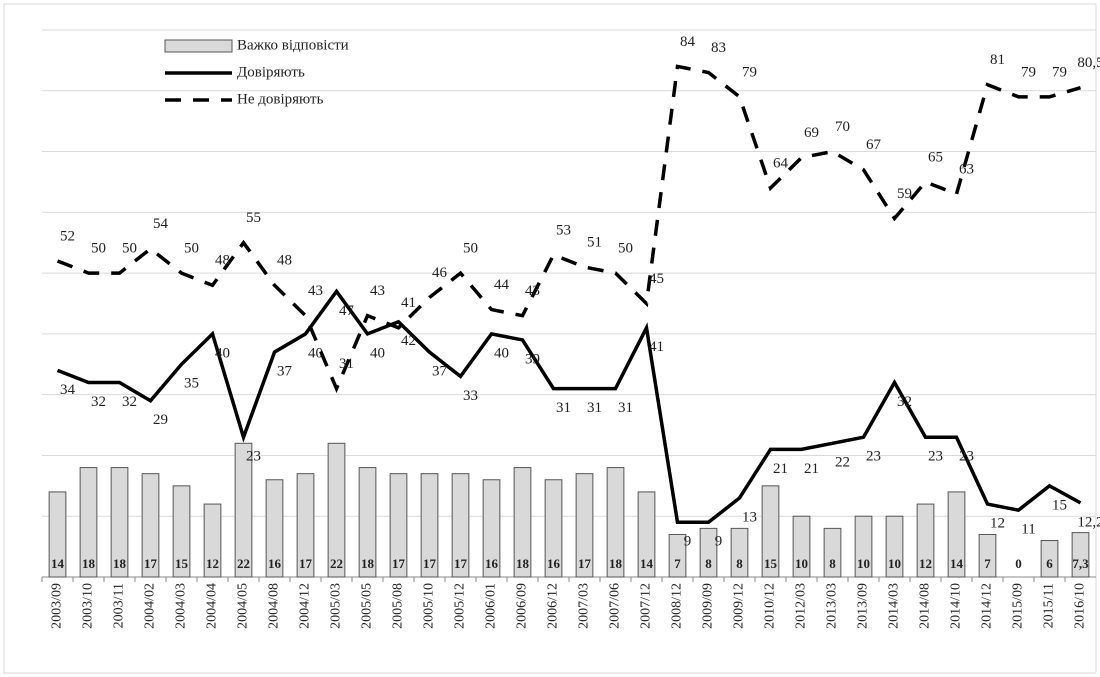 The image size is (1100, 677). Describe the element at coordinates (749, 517) in the screenshot. I see `line-value-label: 13` at that location.